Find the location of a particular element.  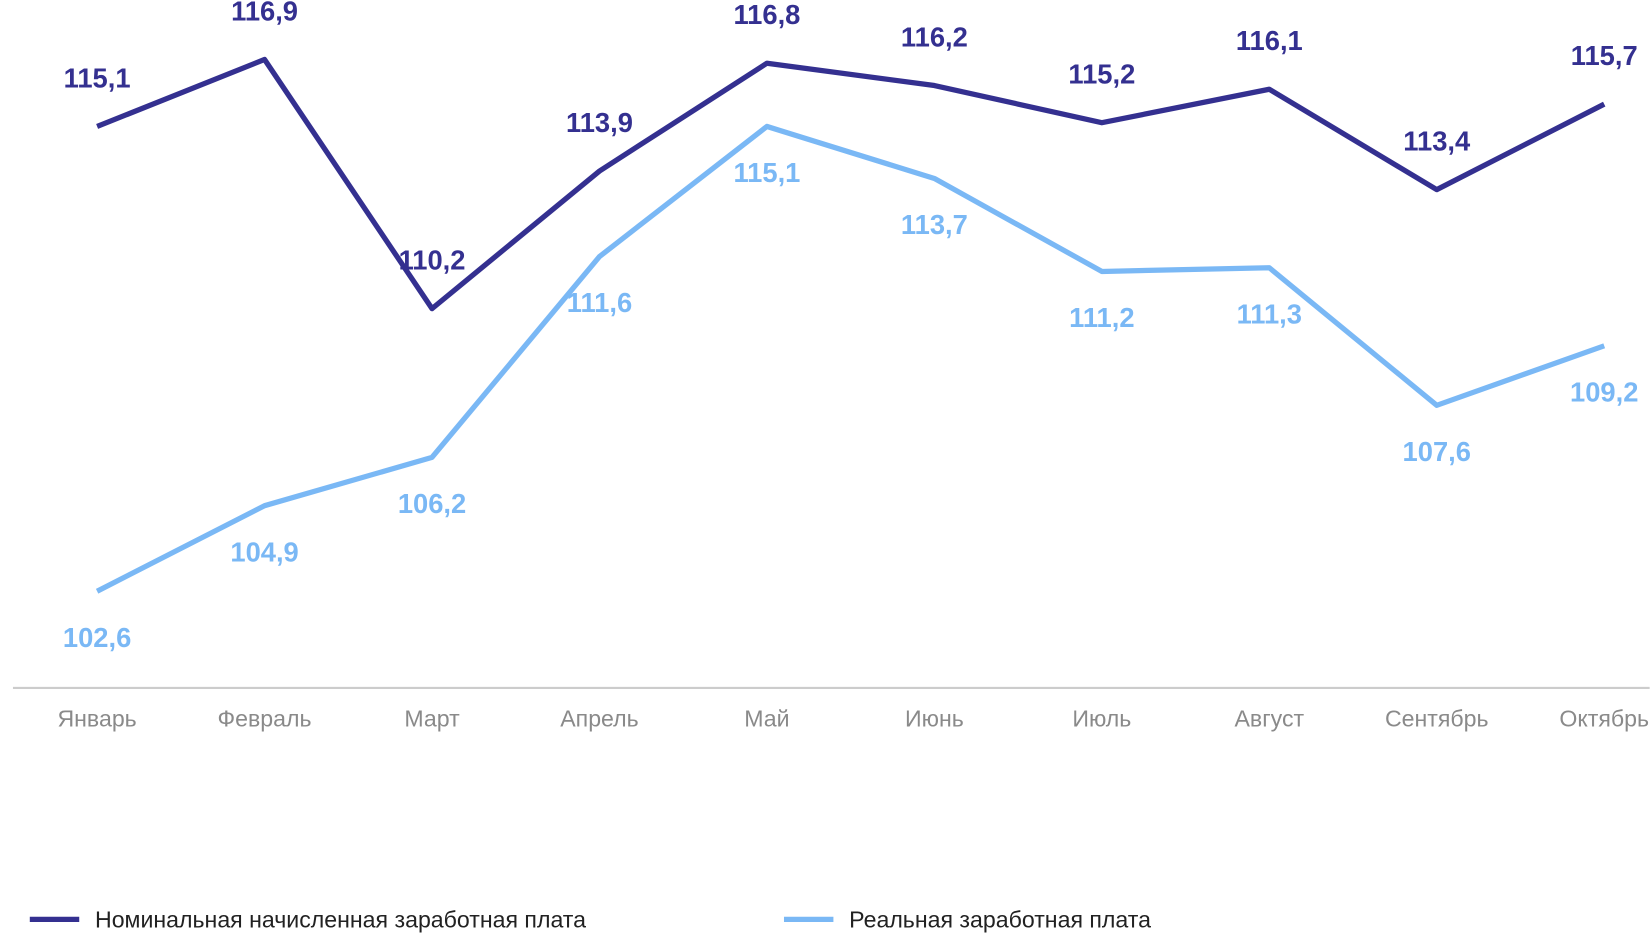

data-label: 113,9 is located at coordinates (599, 122).